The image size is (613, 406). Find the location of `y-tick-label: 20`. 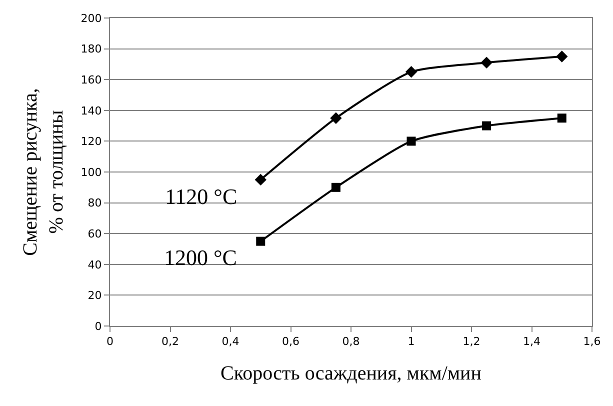

y-tick-label: 20 is located at coordinates (95, 295).